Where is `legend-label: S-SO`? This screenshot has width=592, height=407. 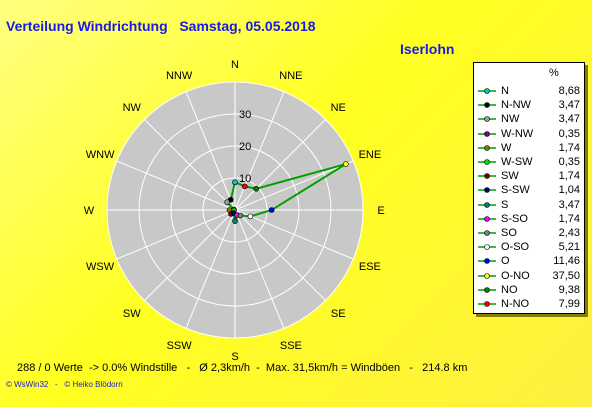 legend-label: S-SO is located at coordinates (514, 218).